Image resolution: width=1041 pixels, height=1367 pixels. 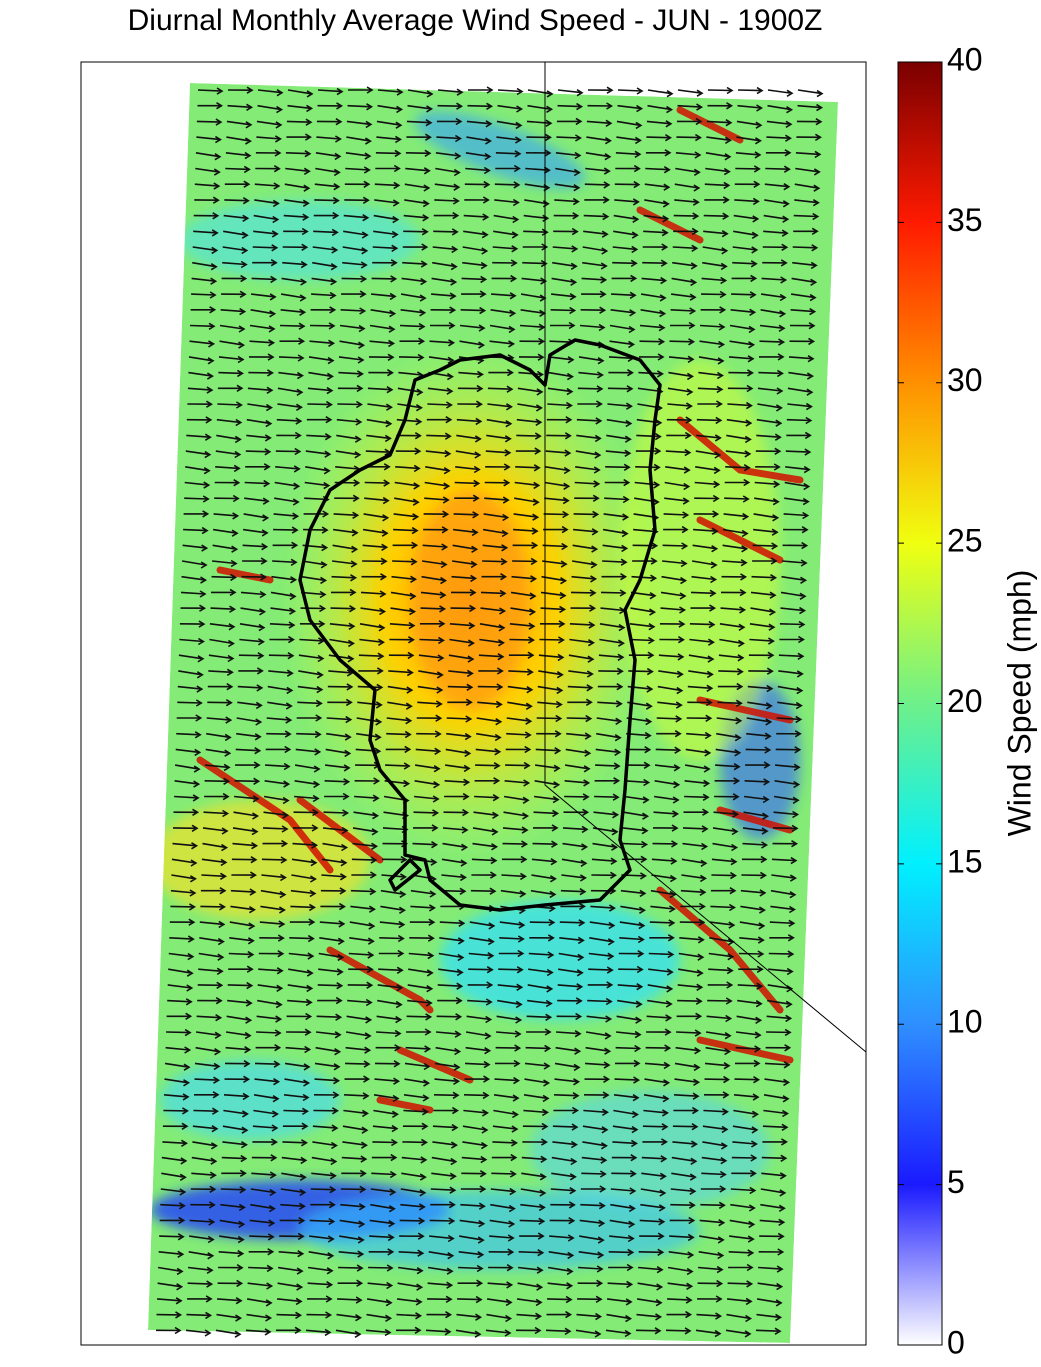 What do you see at coordinates (1019, 703) in the screenshot?
I see `colorbar-label: Wind Speed (mph)` at bounding box center [1019, 703].